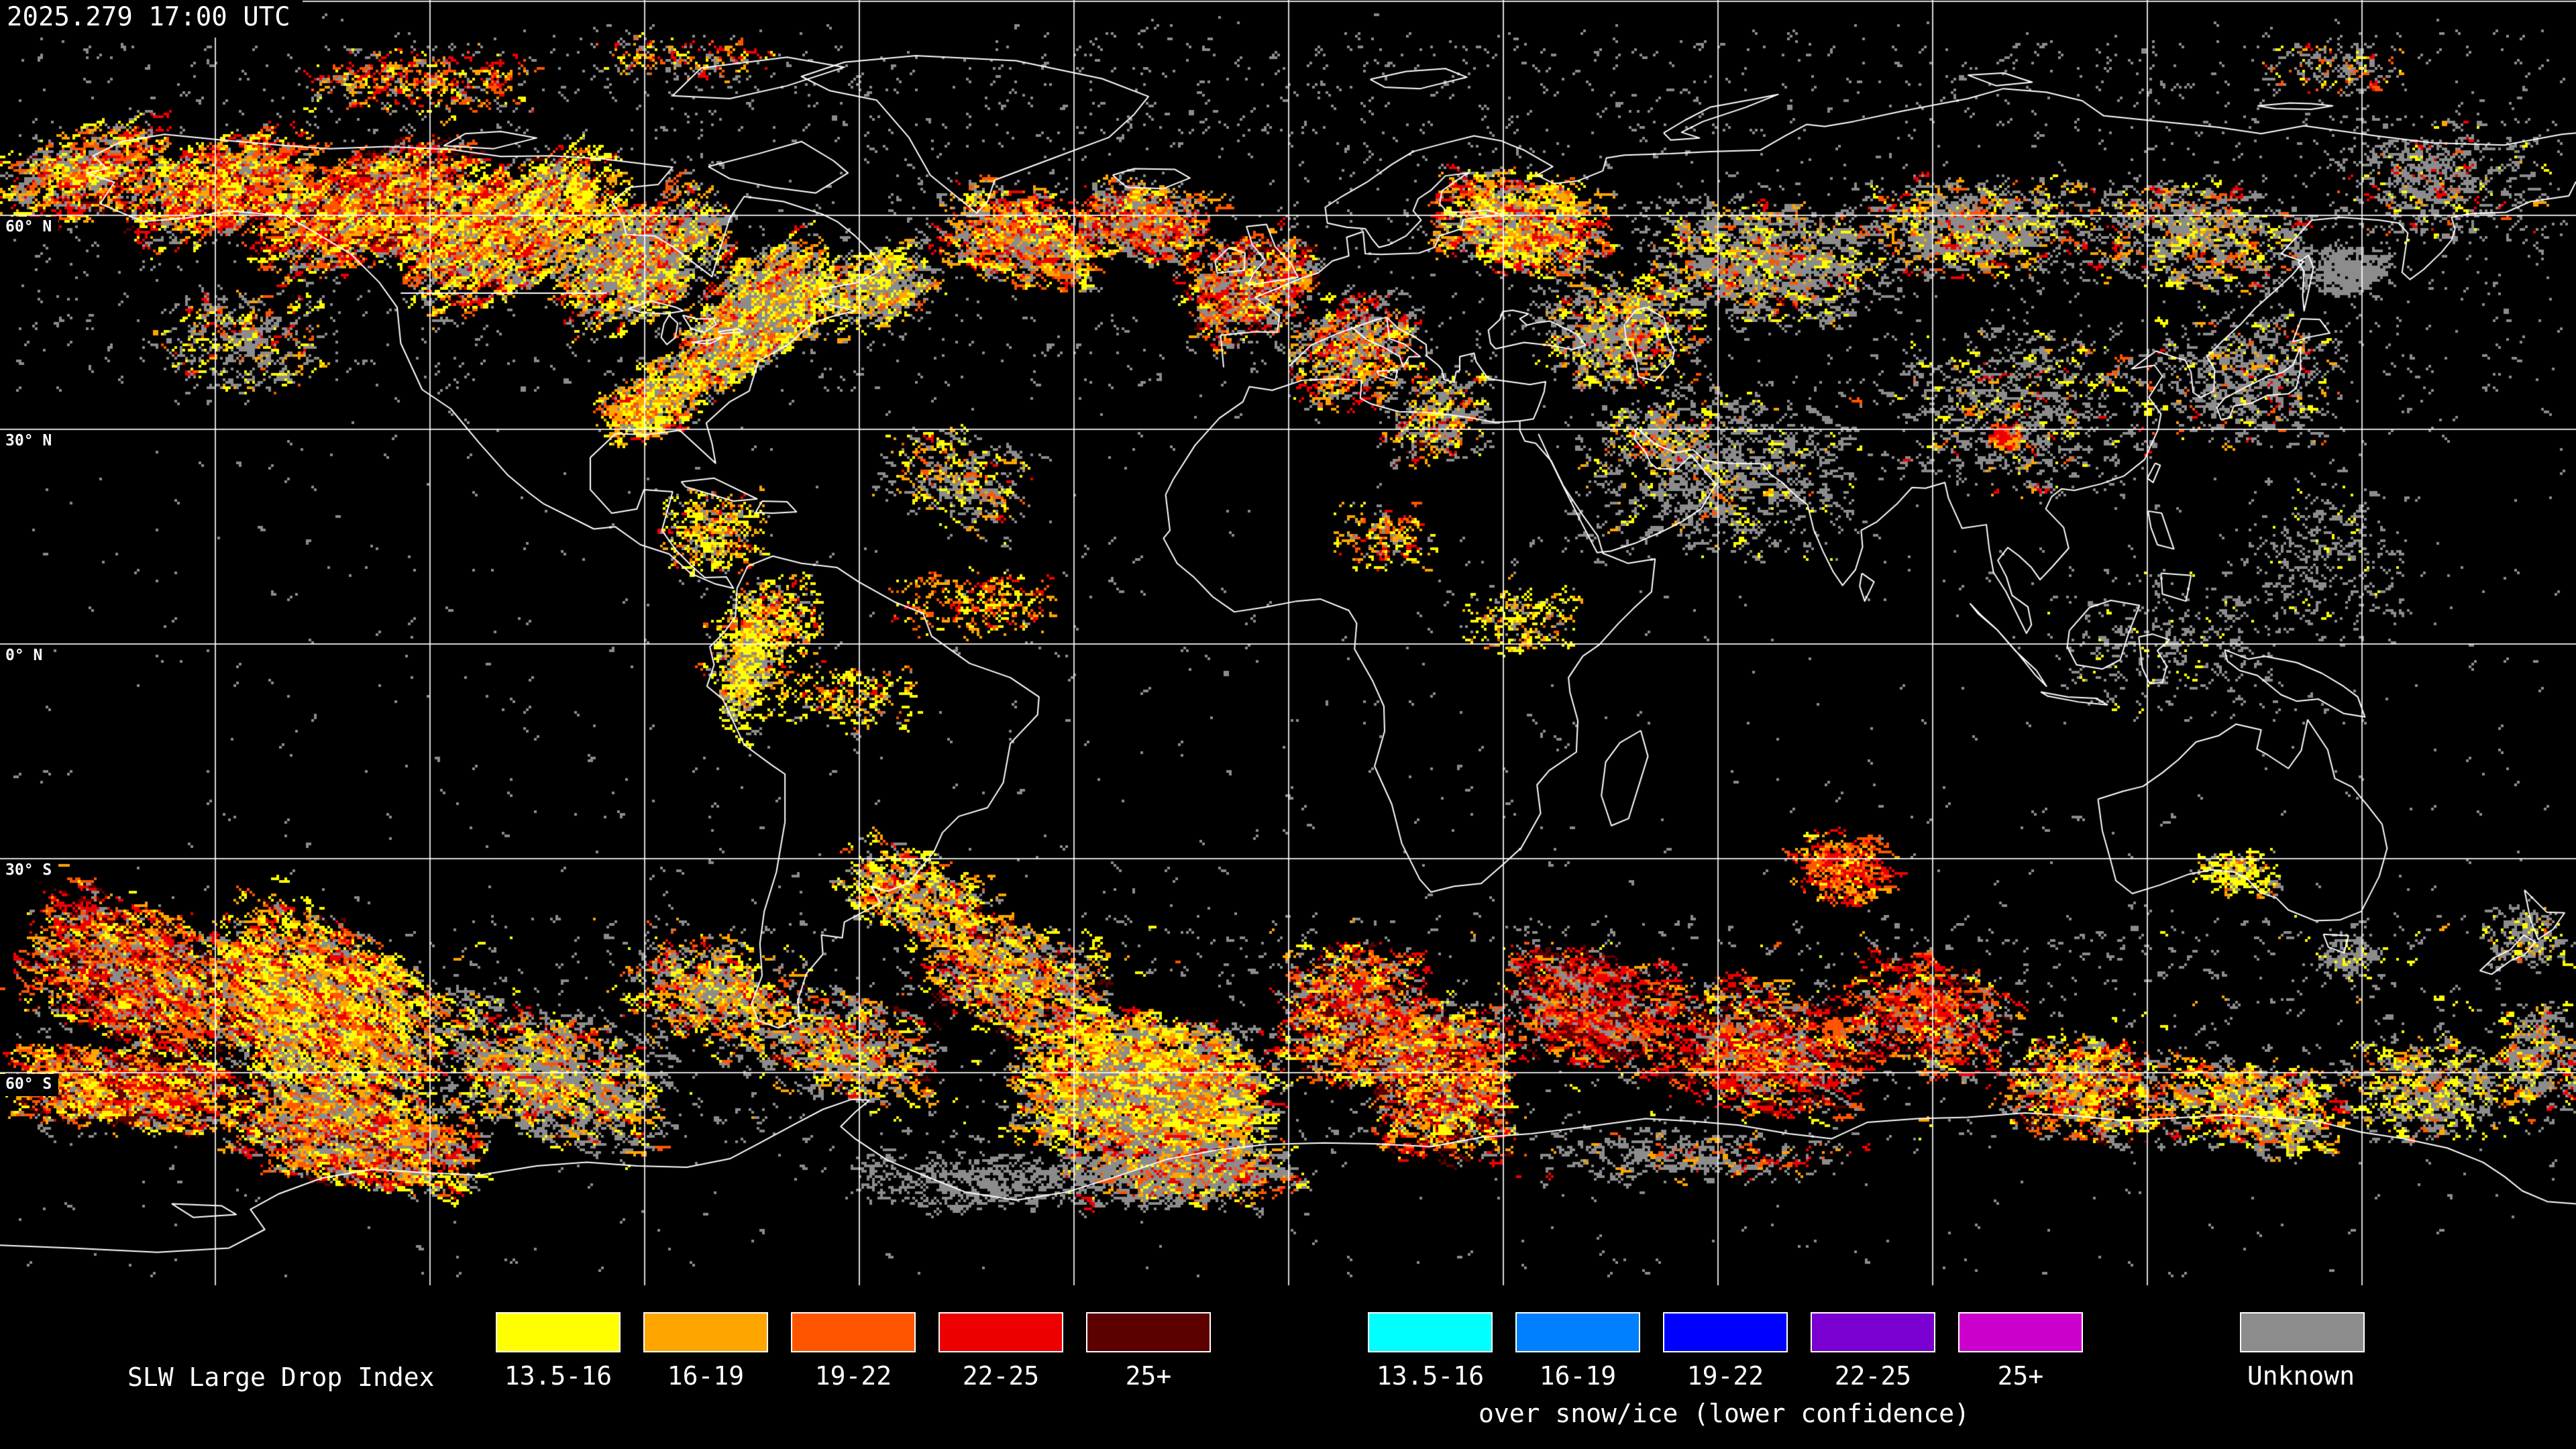 This screenshot has width=2576, height=1449. Describe the element at coordinates (1725, 1376) in the screenshot. I see `legend-snow-bin-label: 19-22` at that location.